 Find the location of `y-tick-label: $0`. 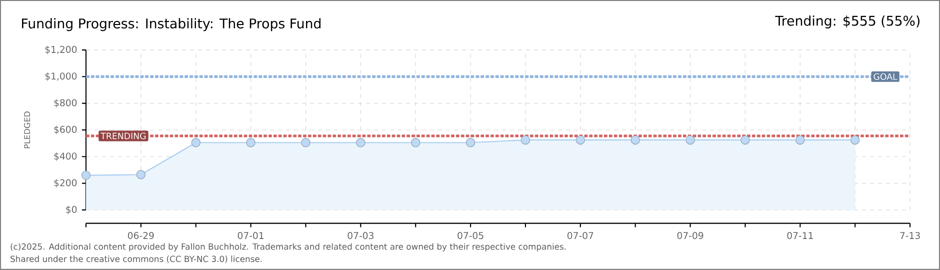

y-tick-label: $0 is located at coordinates (71, 210).